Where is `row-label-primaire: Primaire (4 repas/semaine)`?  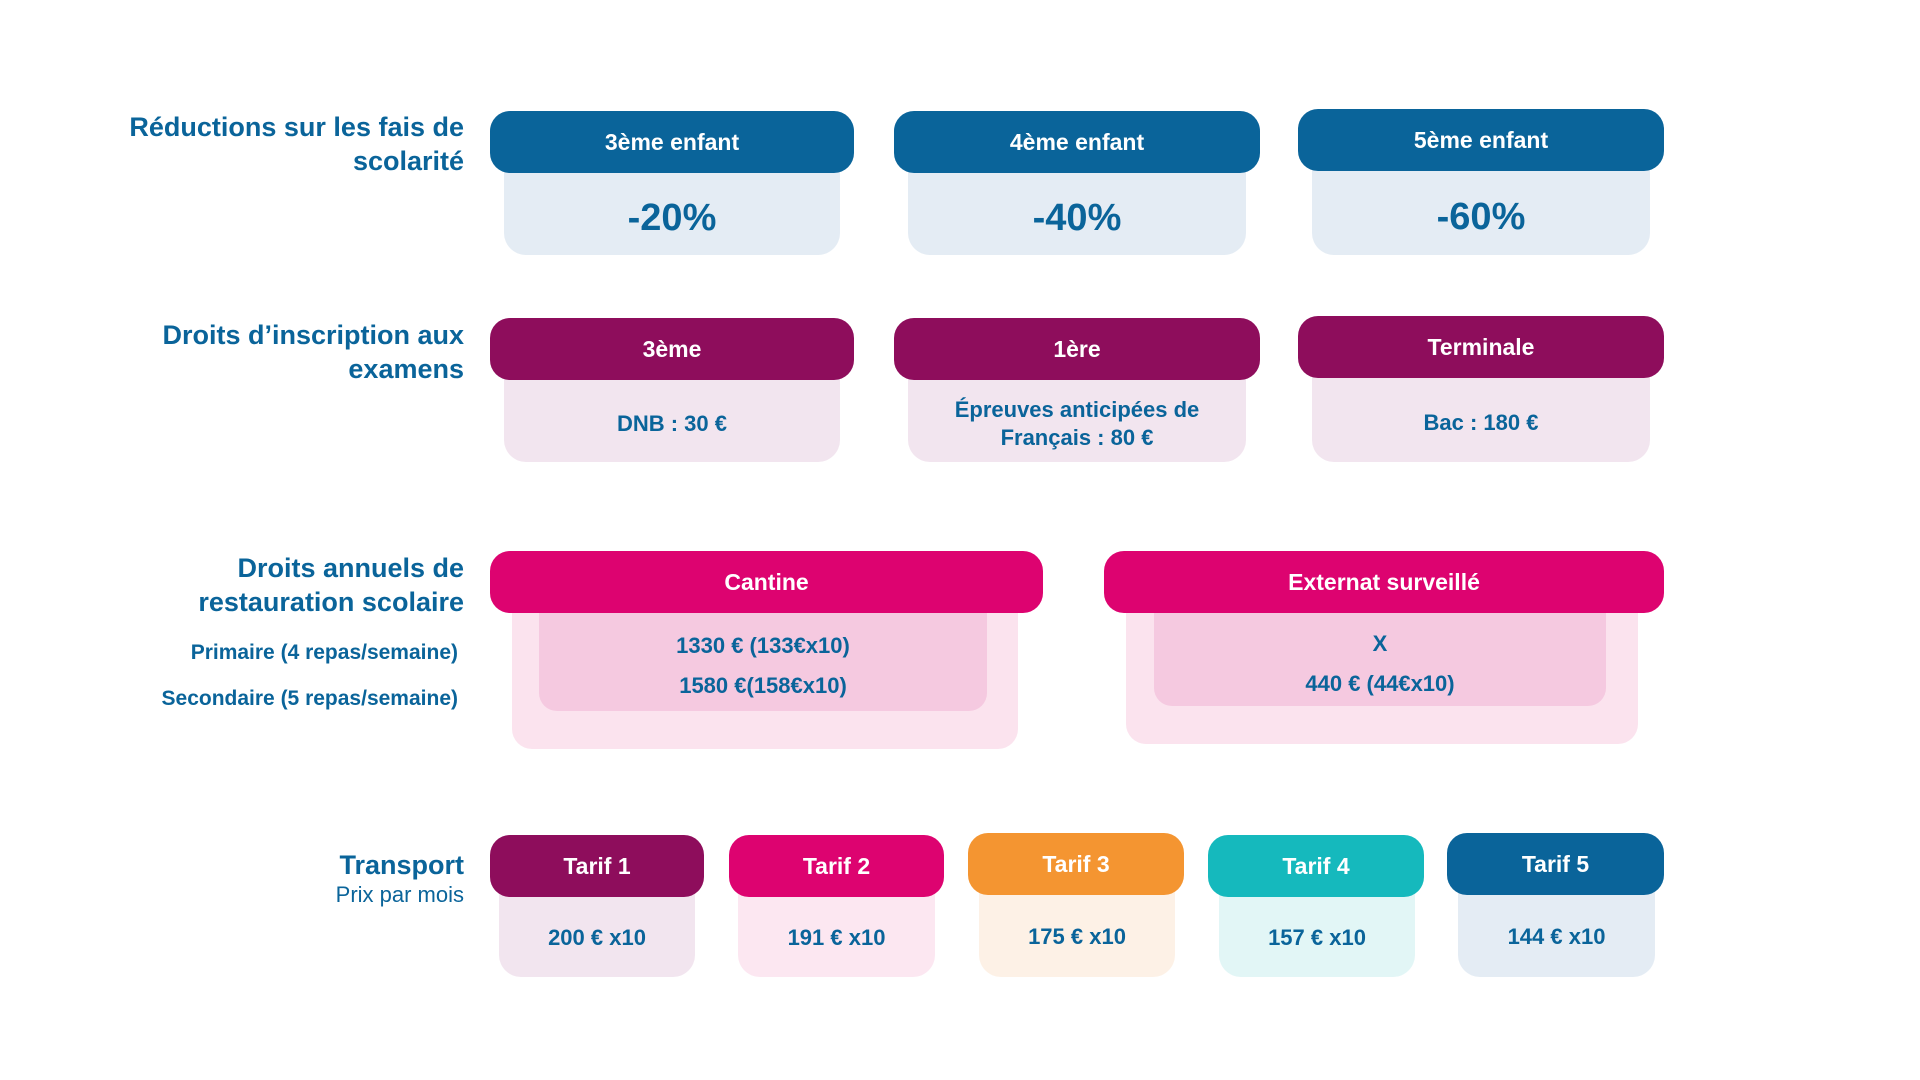 row-label-primaire: Primaire (4 repas/semaine) is located at coordinates (324, 652).